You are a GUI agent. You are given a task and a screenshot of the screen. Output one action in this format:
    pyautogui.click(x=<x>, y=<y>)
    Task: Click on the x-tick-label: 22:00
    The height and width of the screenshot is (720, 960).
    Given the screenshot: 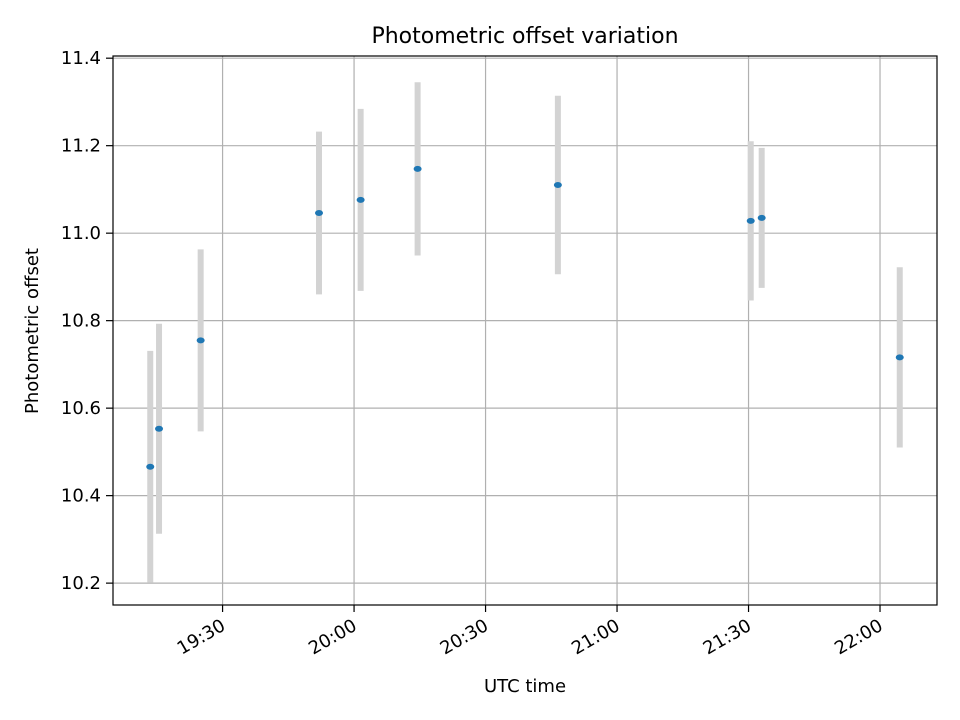 What is the action you would take?
    pyautogui.click(x=858, y=637)
    